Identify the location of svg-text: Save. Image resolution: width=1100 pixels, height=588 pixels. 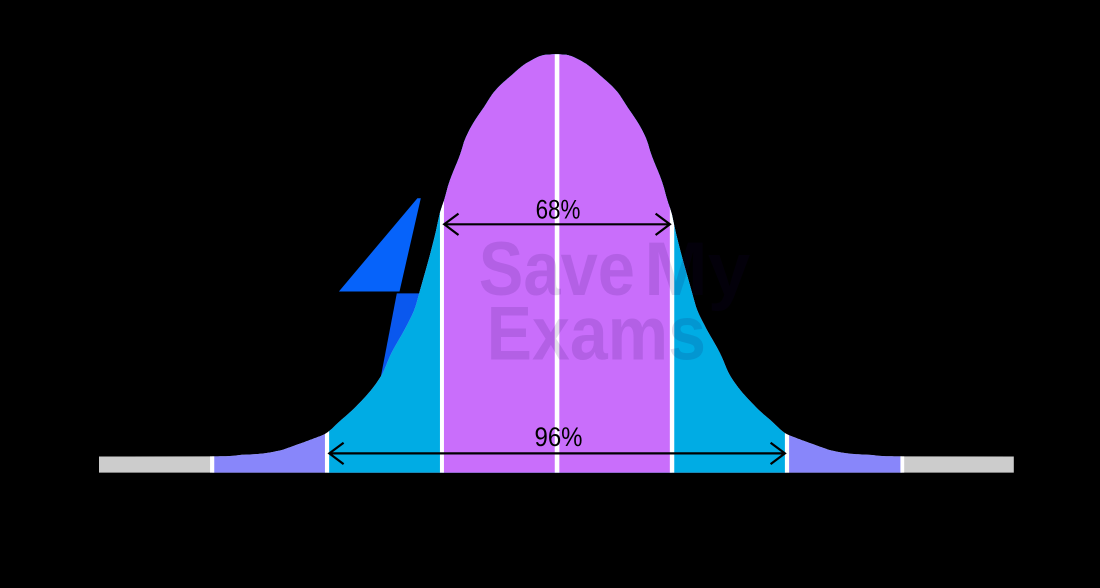
(557, 269).